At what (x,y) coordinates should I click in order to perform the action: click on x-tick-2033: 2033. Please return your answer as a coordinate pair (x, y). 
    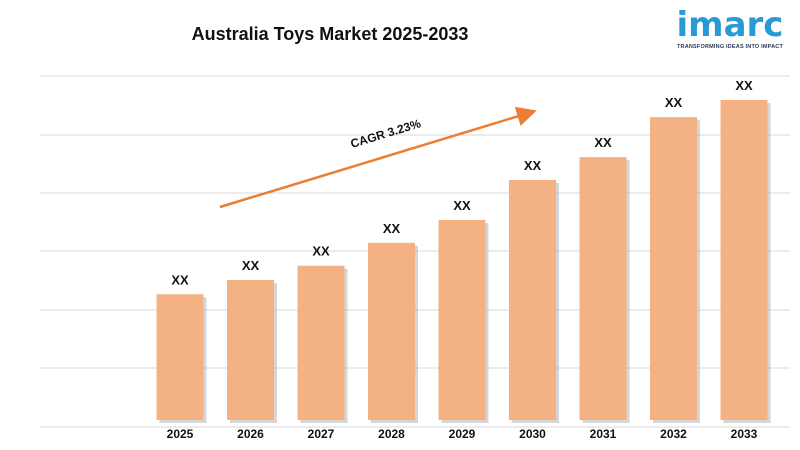
    Looking at the image, I should click on (744, 434).